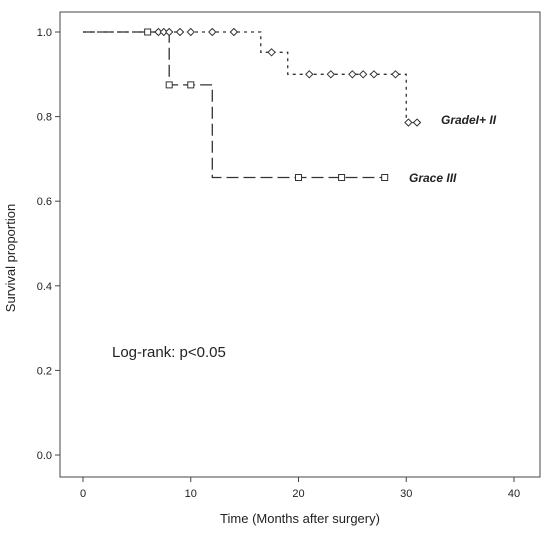  What do you see at coordinates (250, 77) in the screenshot?
I see `series-line-grade-i-ii` at bounding box center [250, 77].